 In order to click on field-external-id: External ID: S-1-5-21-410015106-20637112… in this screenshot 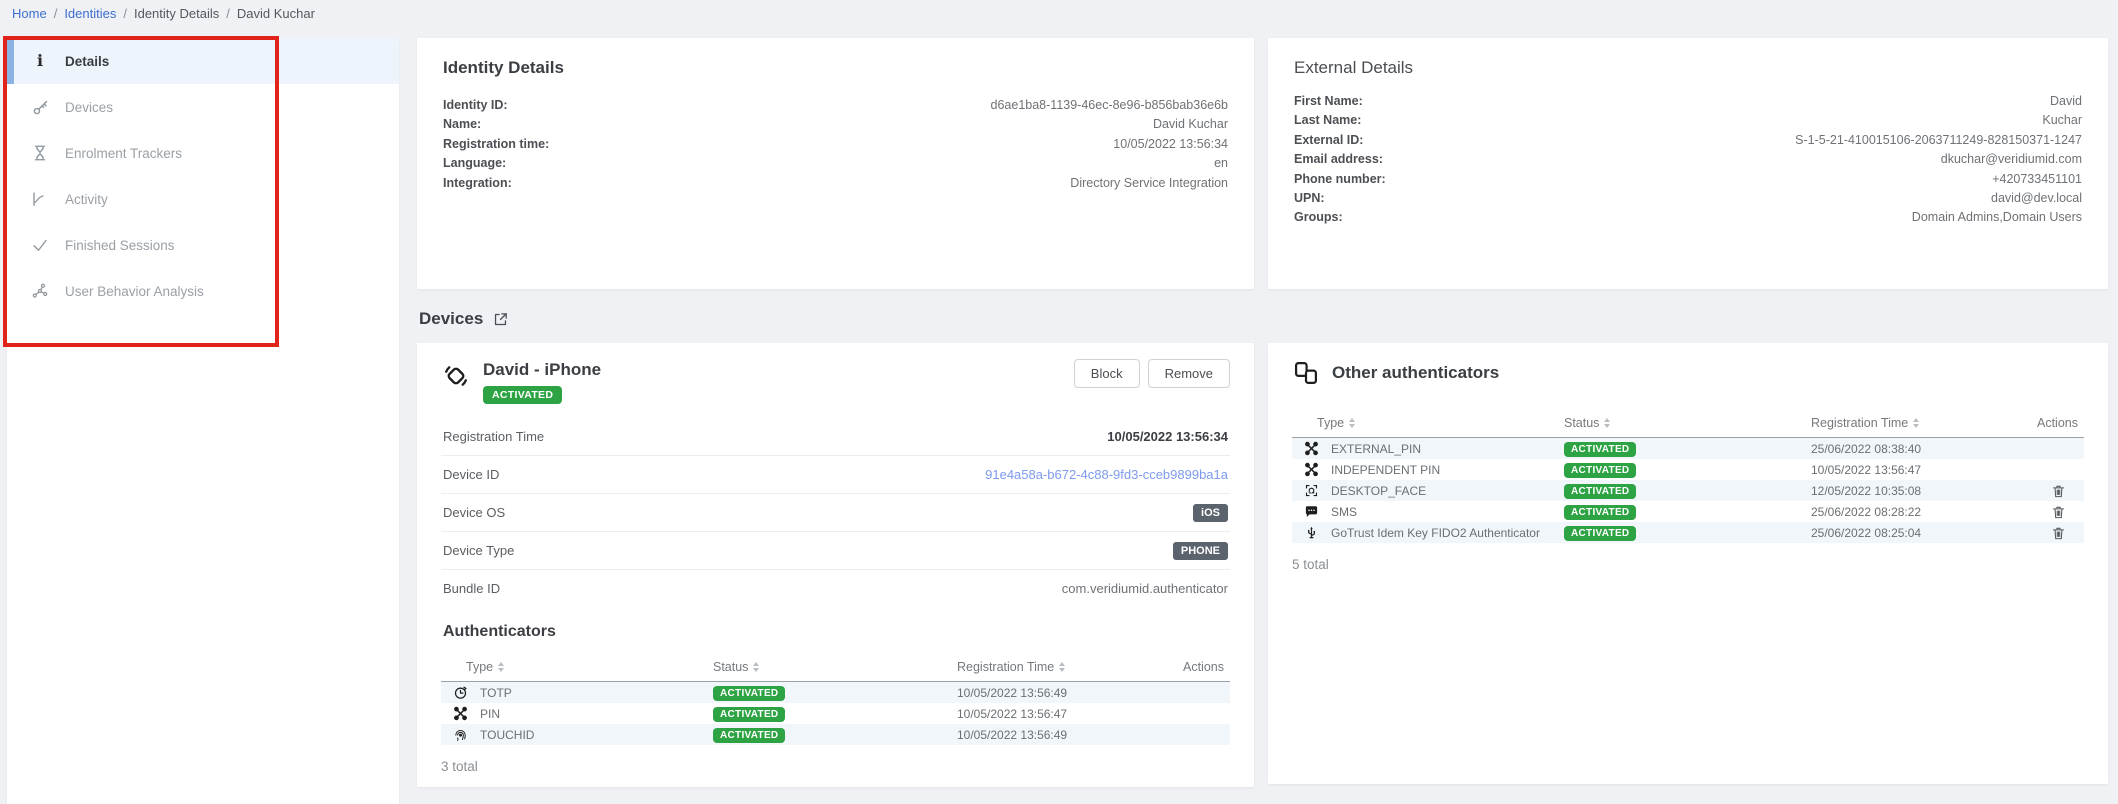, I will do `click(1688, 140)`.